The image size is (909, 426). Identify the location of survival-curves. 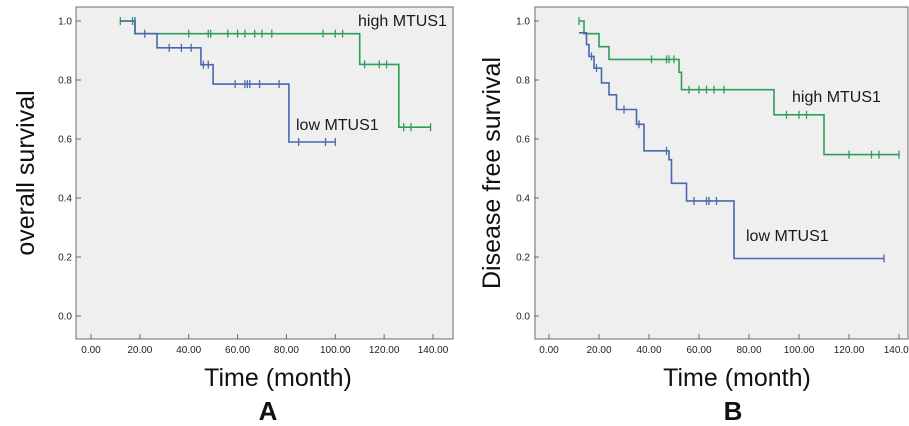
(275, 81).